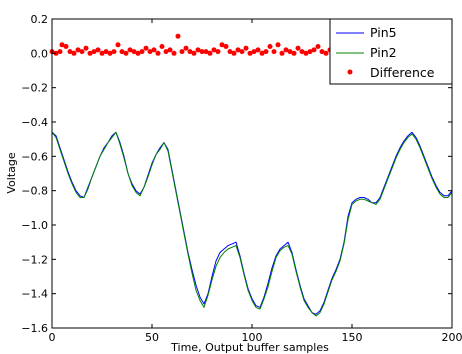 The image size is (462, 354). I want to click on y-axis-label: Voltage, so click(11, 172).